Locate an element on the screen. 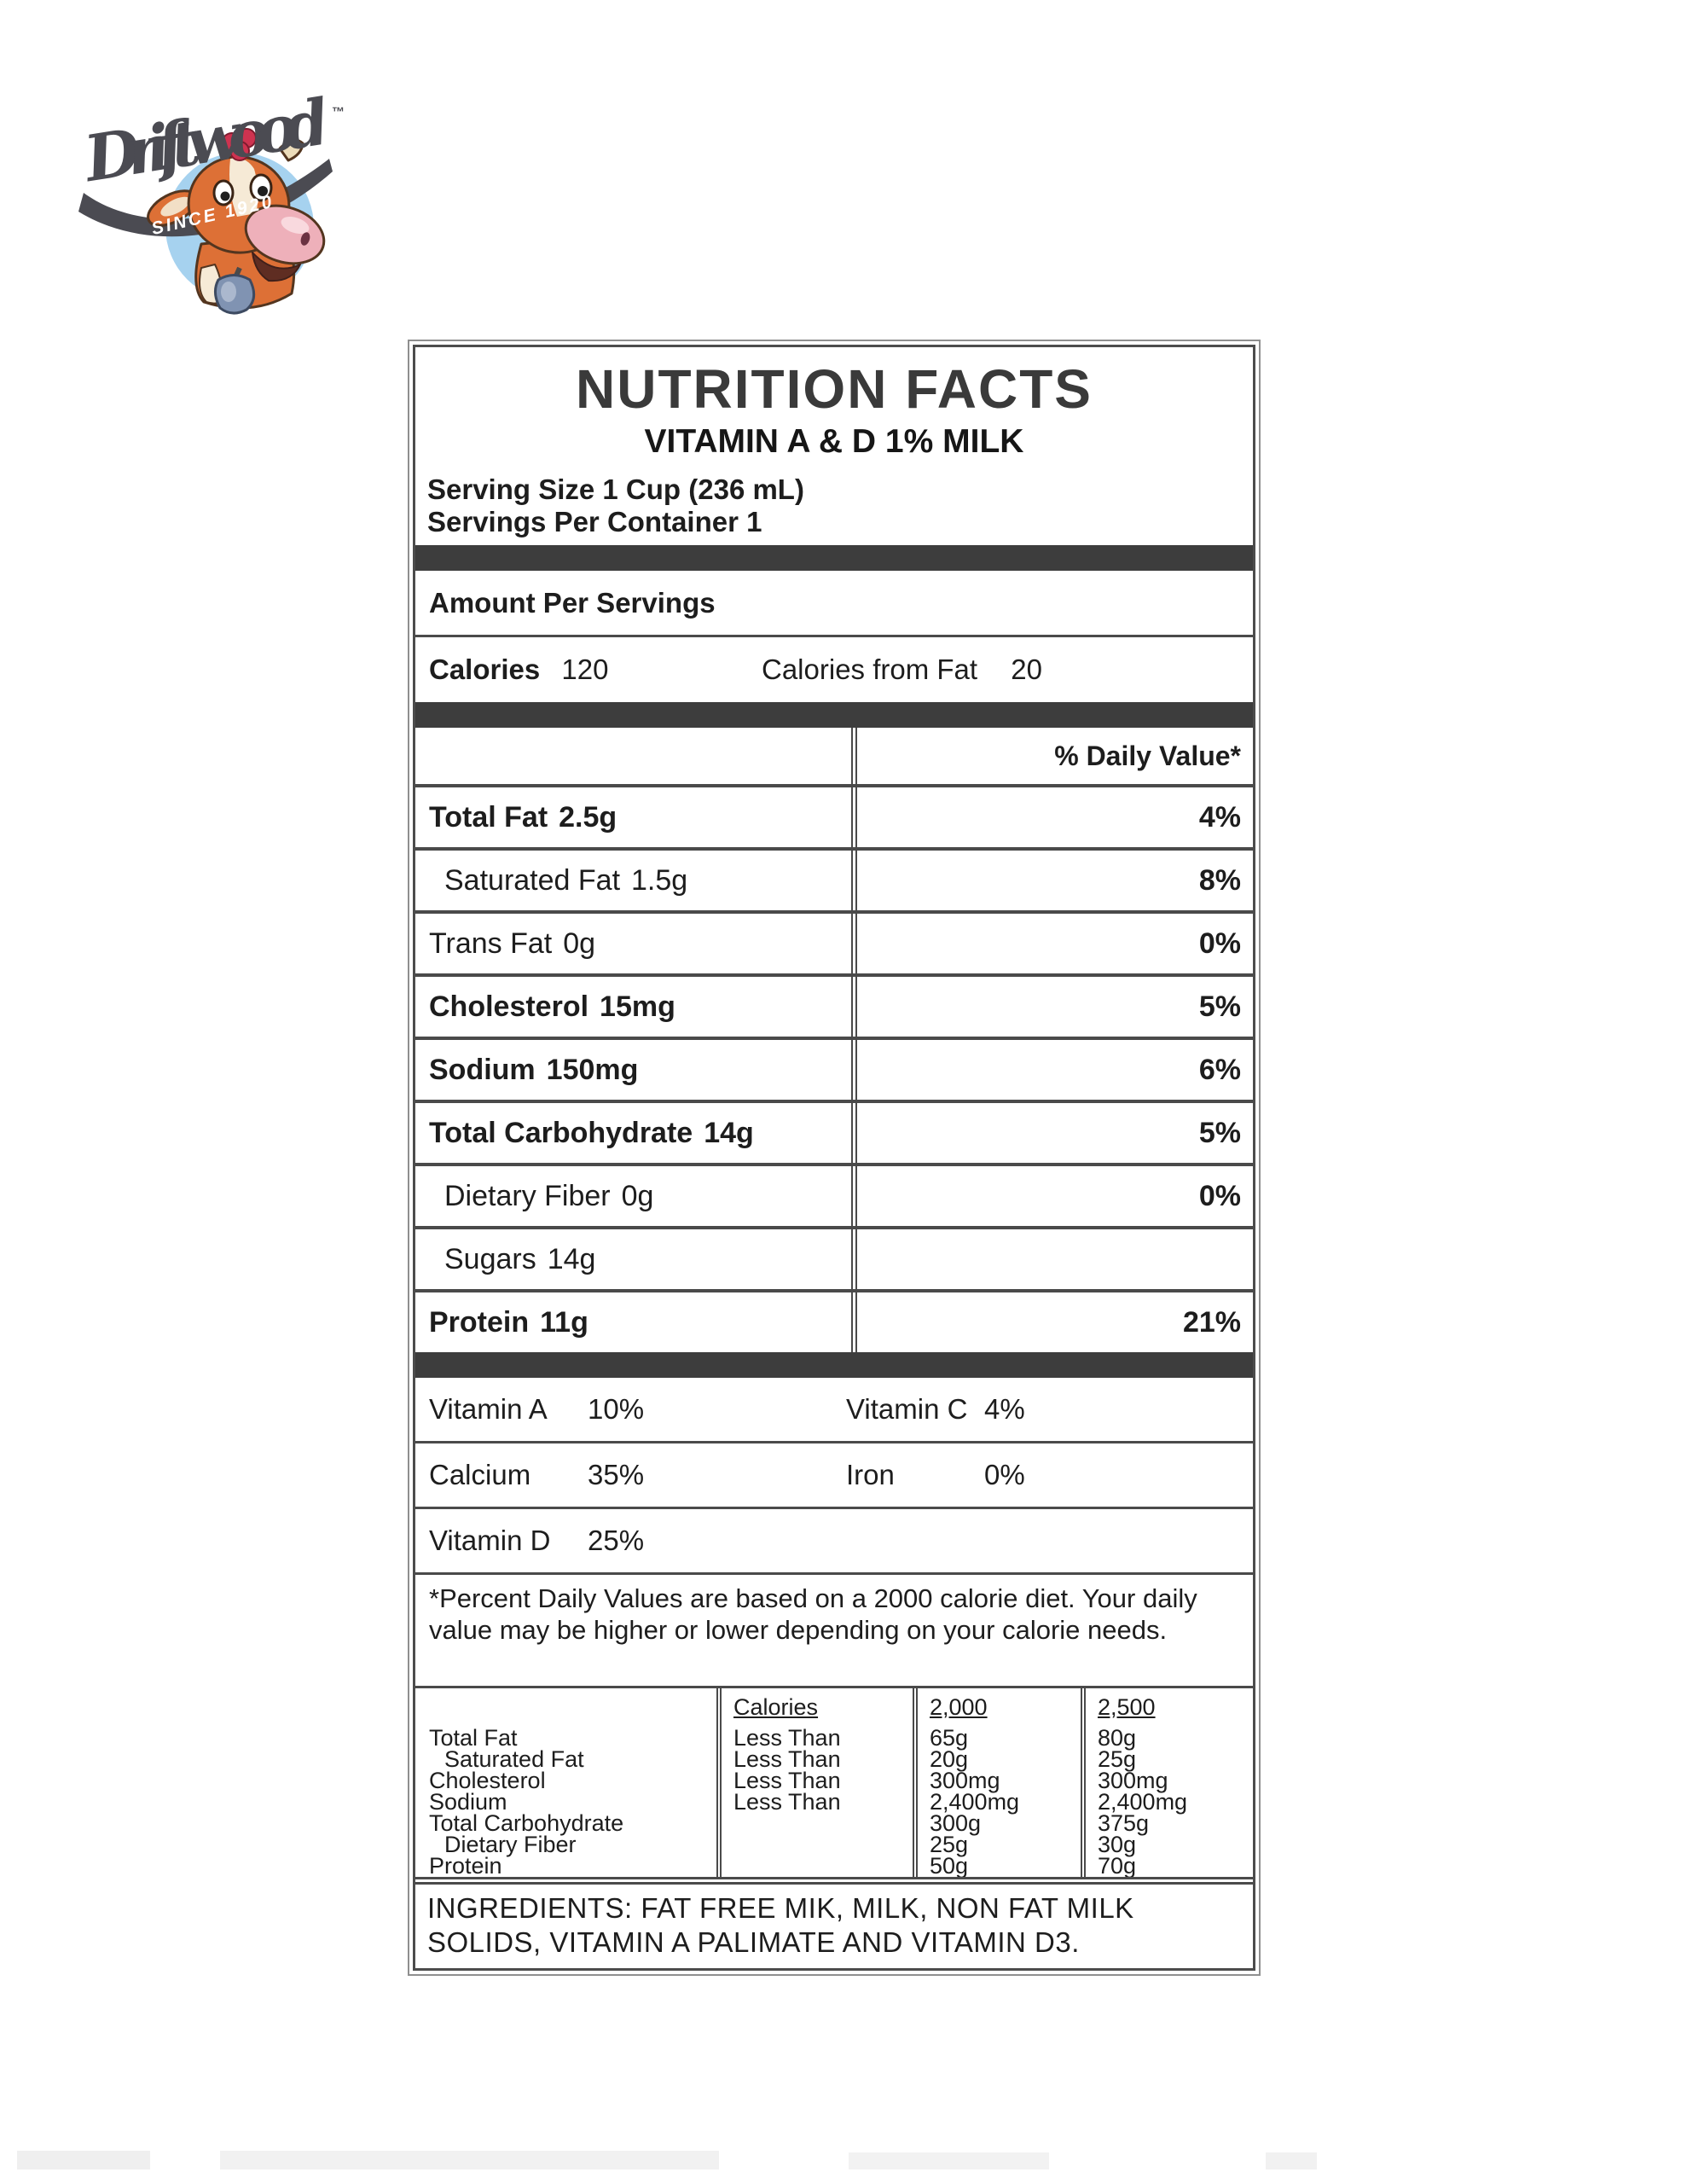 This screenshot has width=1687, height=2184. nutrient-row-dietary-fiber: Dietary Fiber 0g 0% is located at coordinates (834, 1195).